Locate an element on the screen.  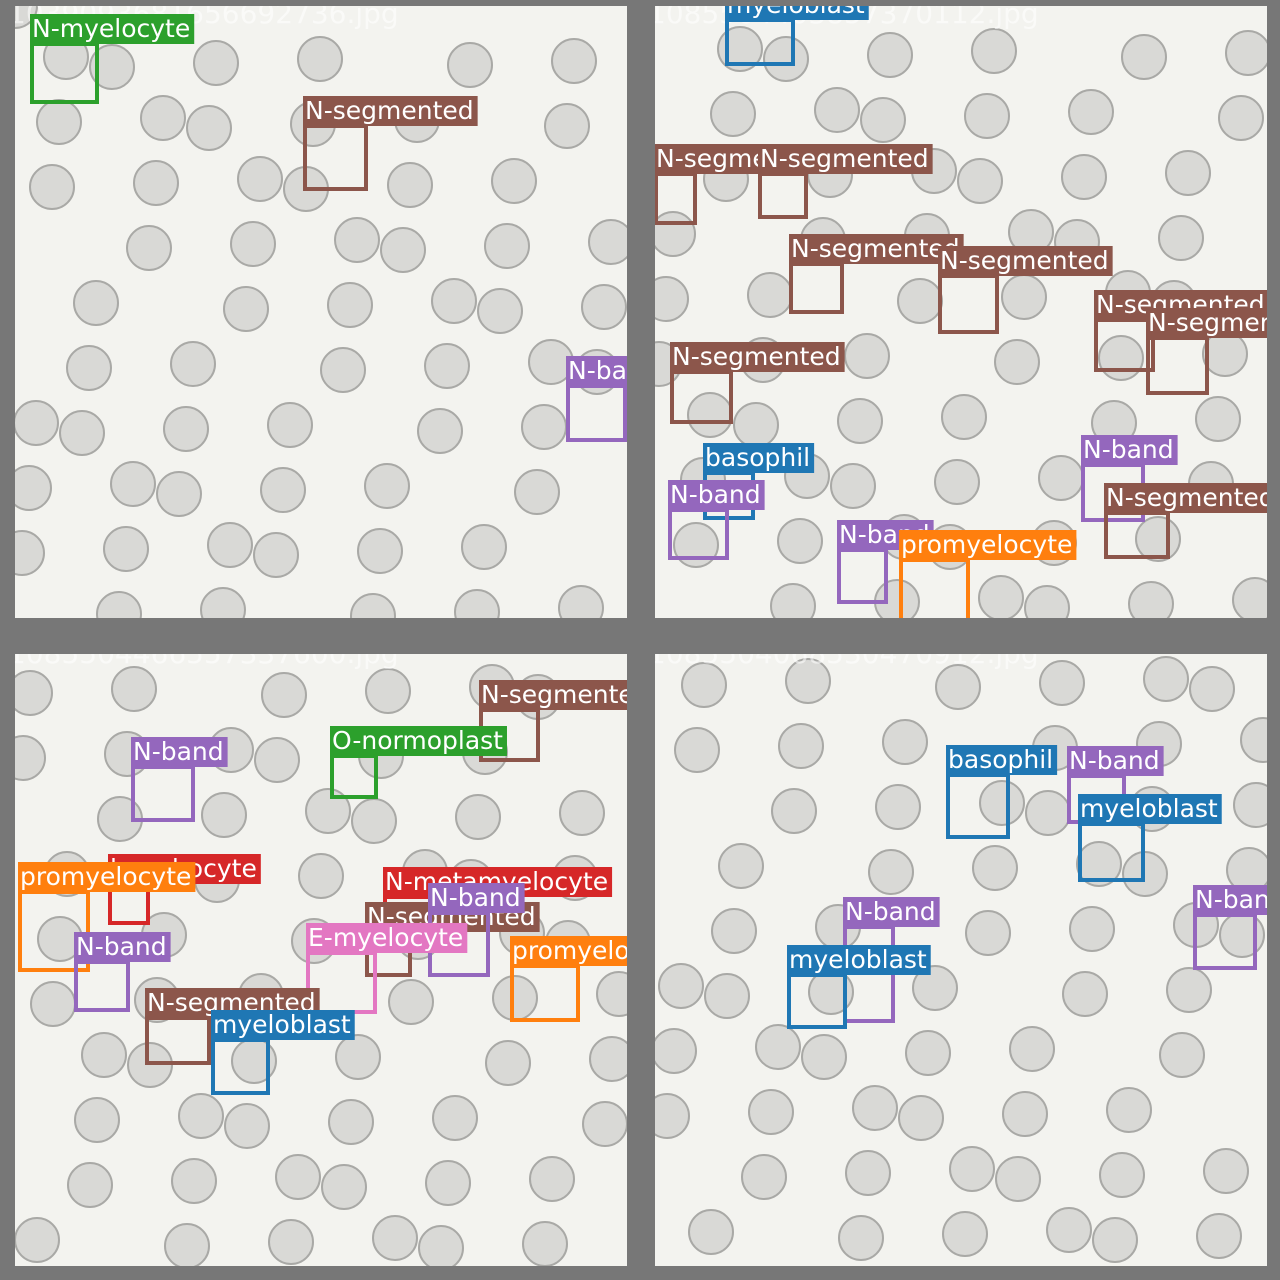
detection-label: N-band is located at coordinates (1128, 449).